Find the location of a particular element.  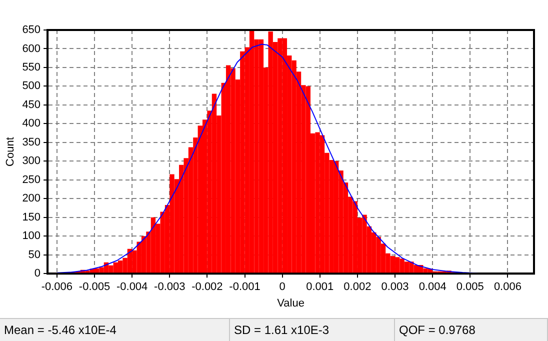

y-tick-label: 300 is located at coordinates (31, 161).